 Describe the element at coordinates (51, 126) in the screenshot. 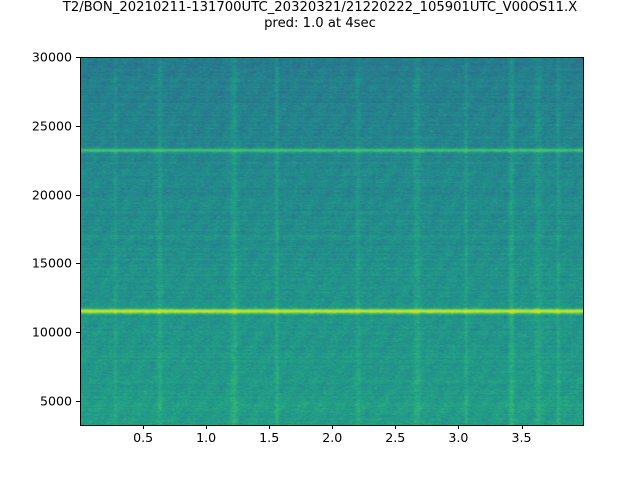

I see `y-tick-label: 25000` at that location.